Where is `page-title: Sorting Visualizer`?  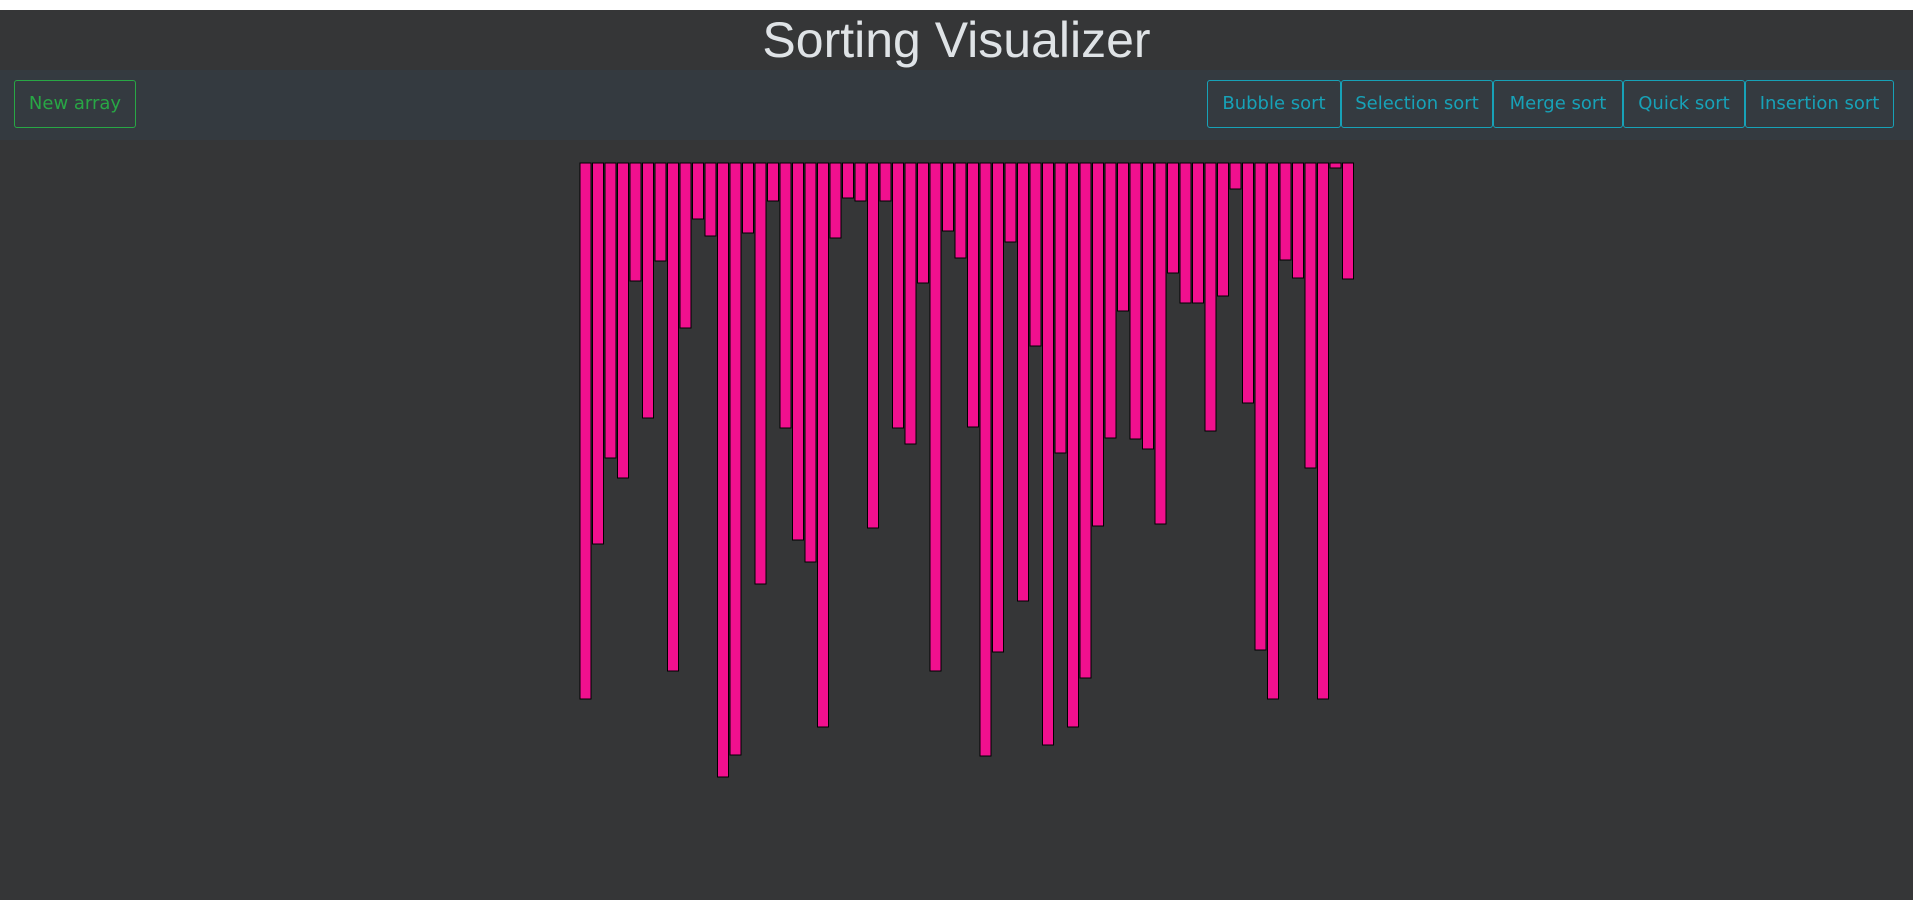
page-title: Sorting Visualizer is located at coordinates (956, 40).